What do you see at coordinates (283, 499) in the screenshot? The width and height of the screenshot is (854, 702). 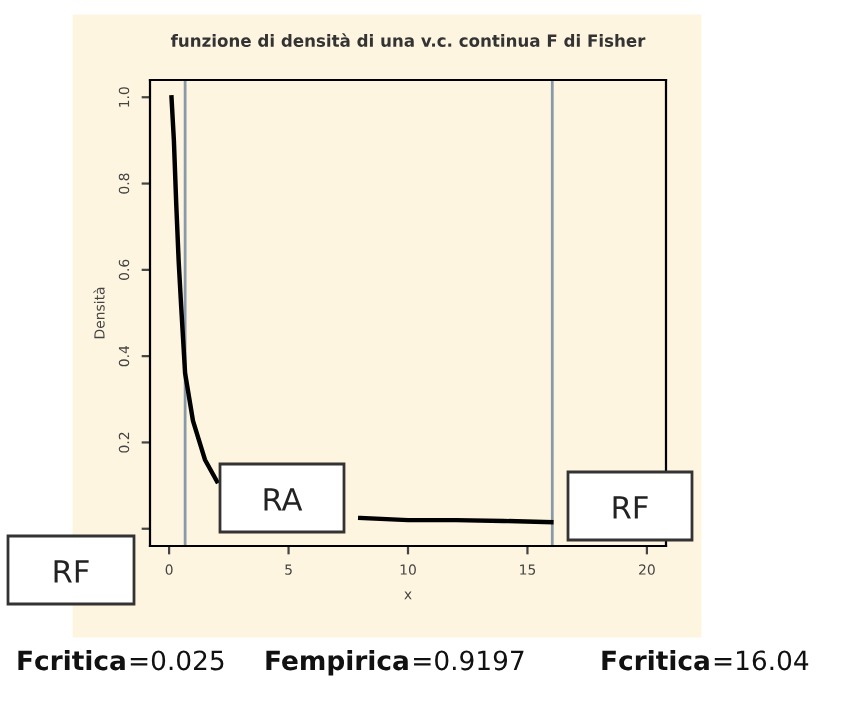 I see `annotation: RA` at bounding box center [283, 499].